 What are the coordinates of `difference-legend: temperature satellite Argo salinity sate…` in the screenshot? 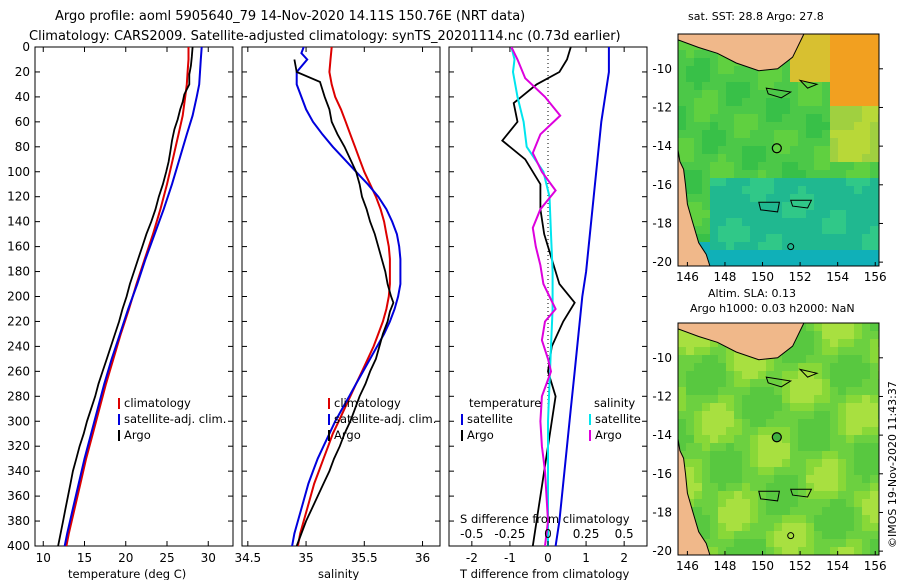 It's located at (551, 419).